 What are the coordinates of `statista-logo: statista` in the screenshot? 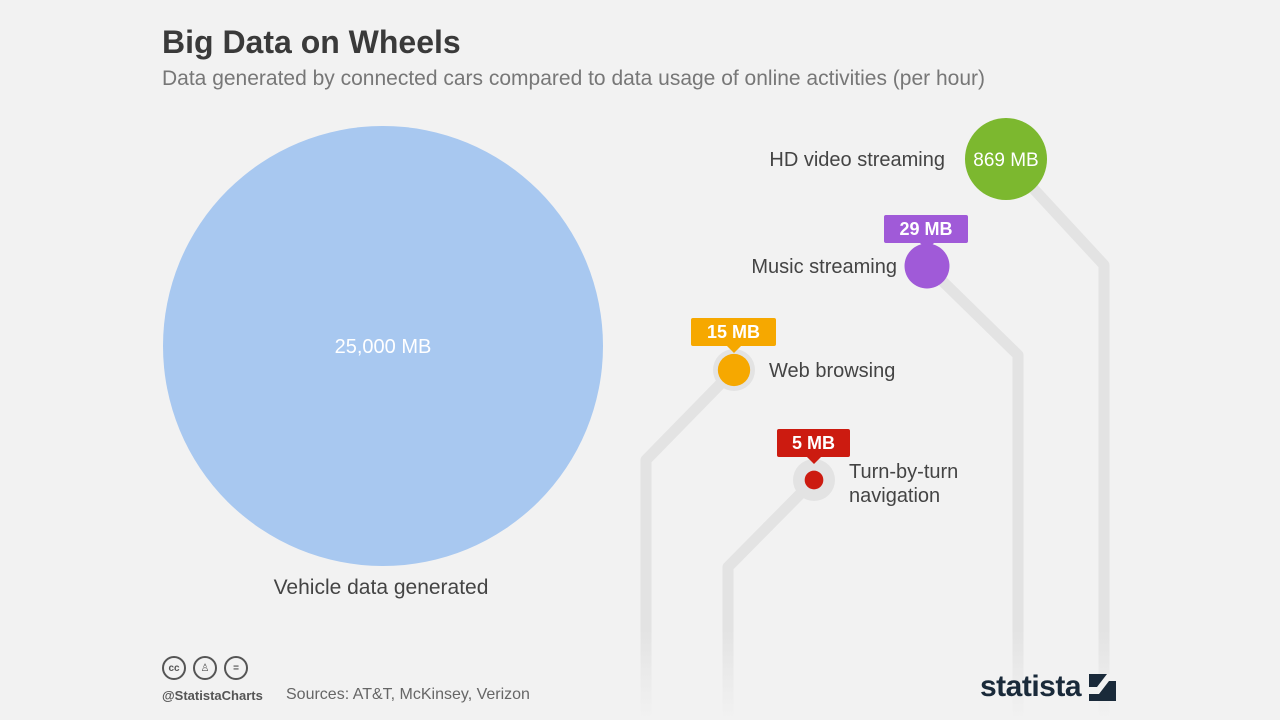 It's located at (1048, 687).